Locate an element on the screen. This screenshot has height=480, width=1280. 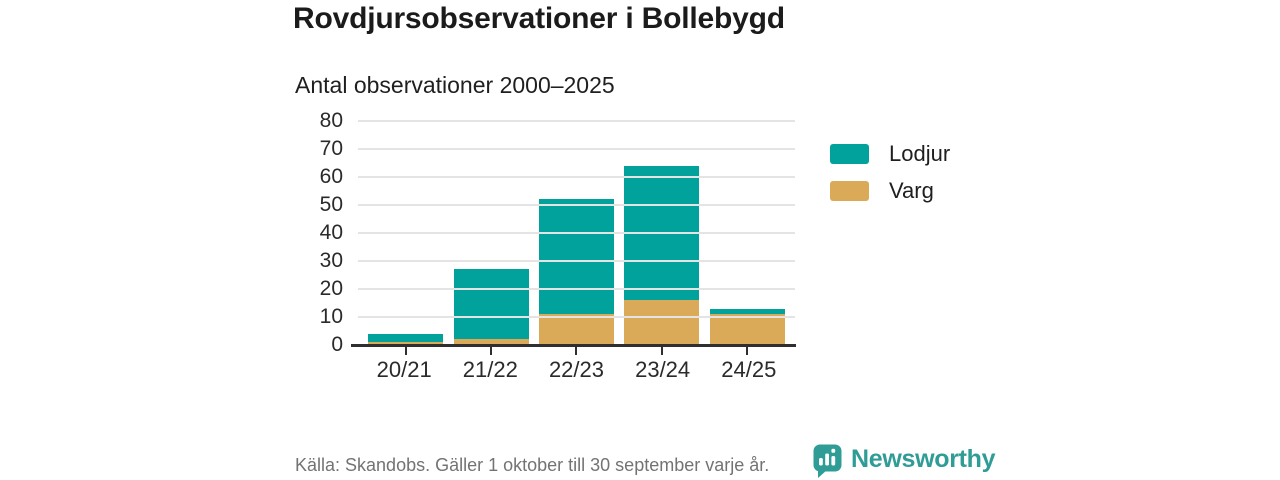
newsworthy-wordmark: Newsworthy is located at coordinates (923, 459).